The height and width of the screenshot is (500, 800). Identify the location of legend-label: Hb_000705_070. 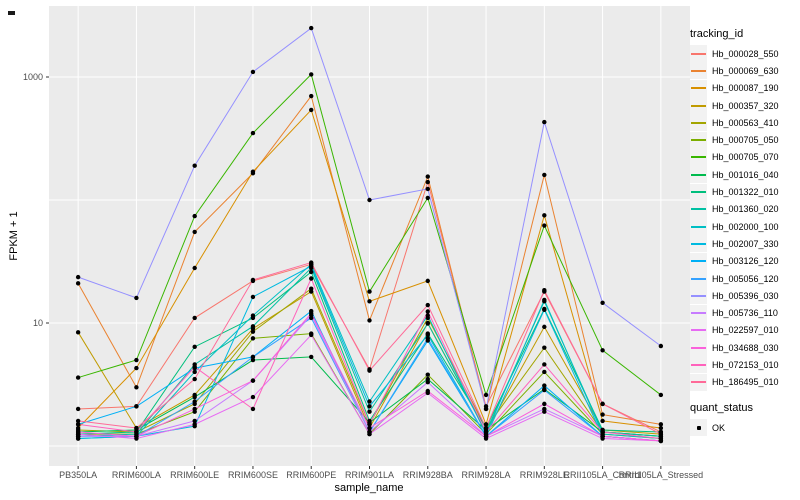
(745, 157).